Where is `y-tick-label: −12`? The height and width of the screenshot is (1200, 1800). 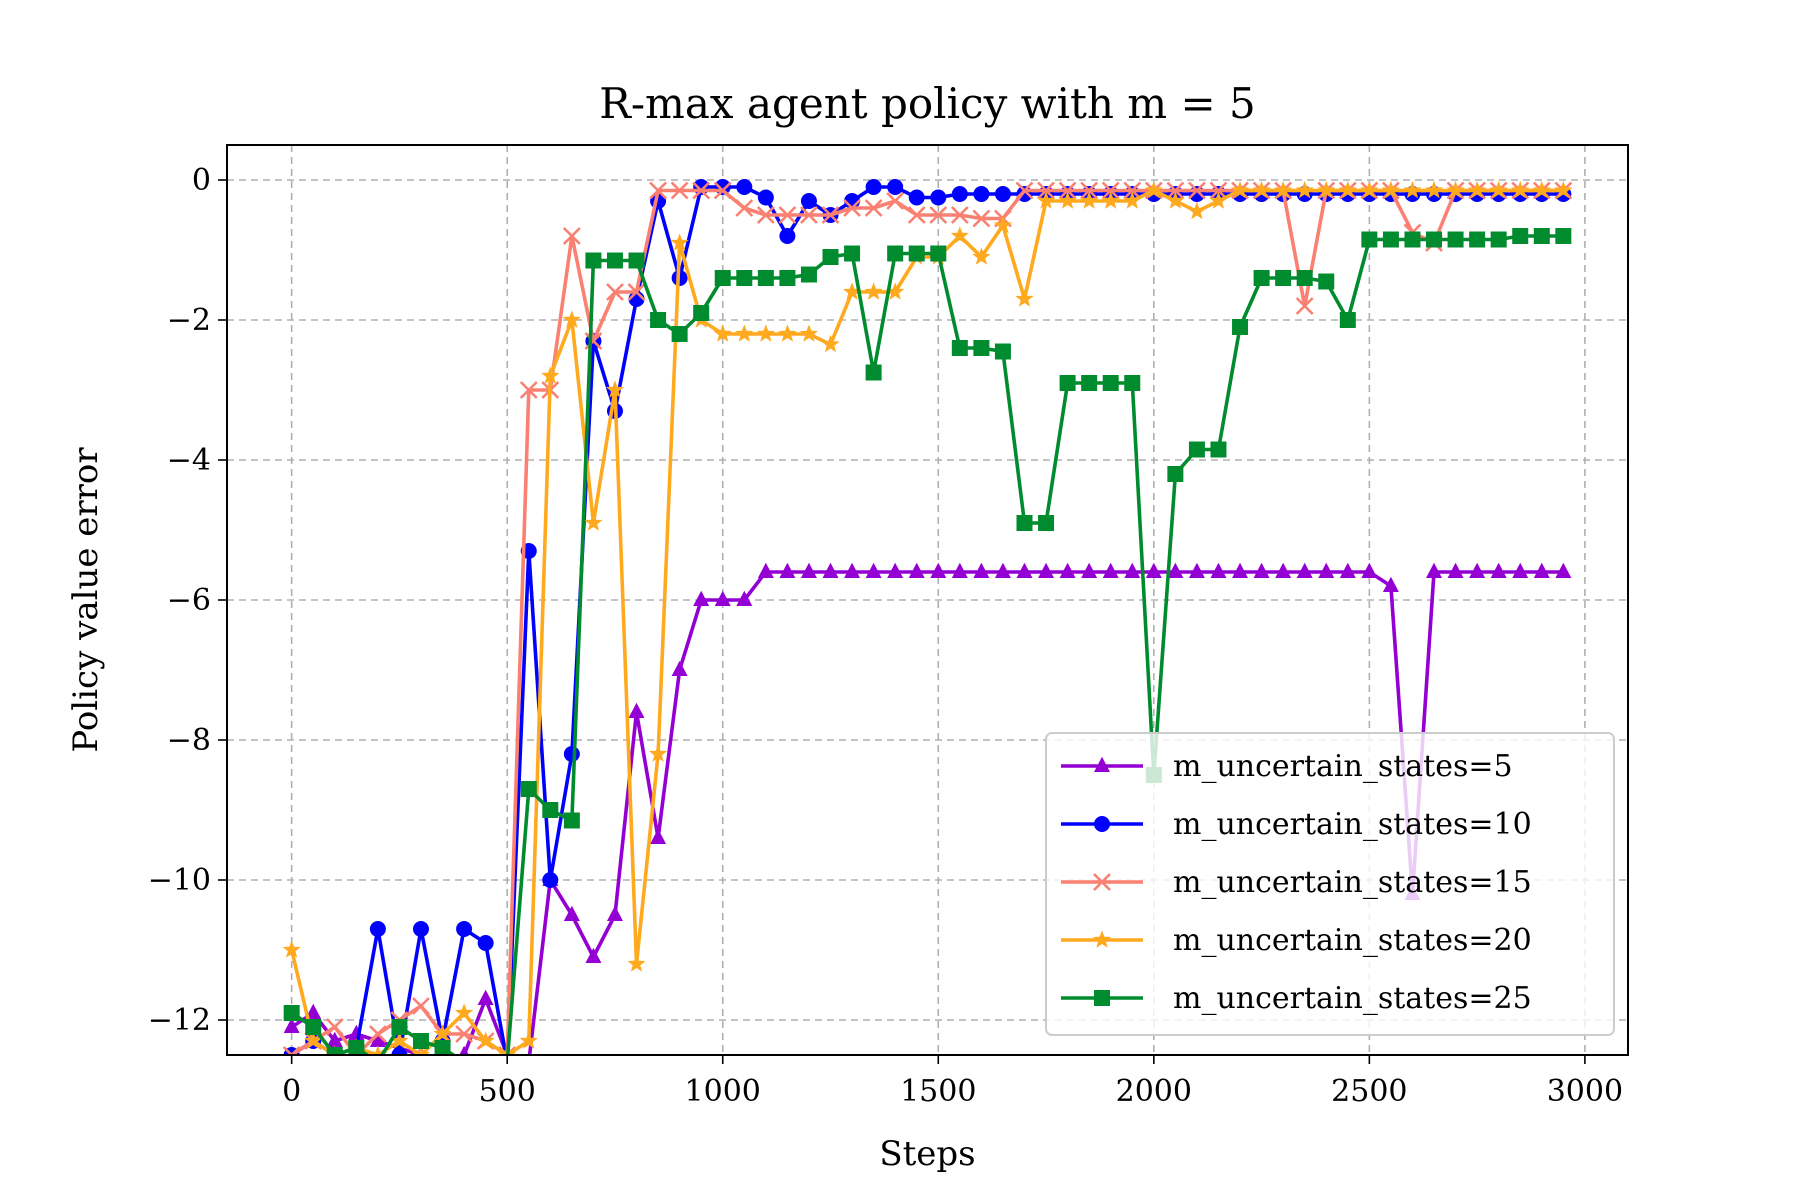
y-tick-label: −12 is located at coordinates (179, 1020).